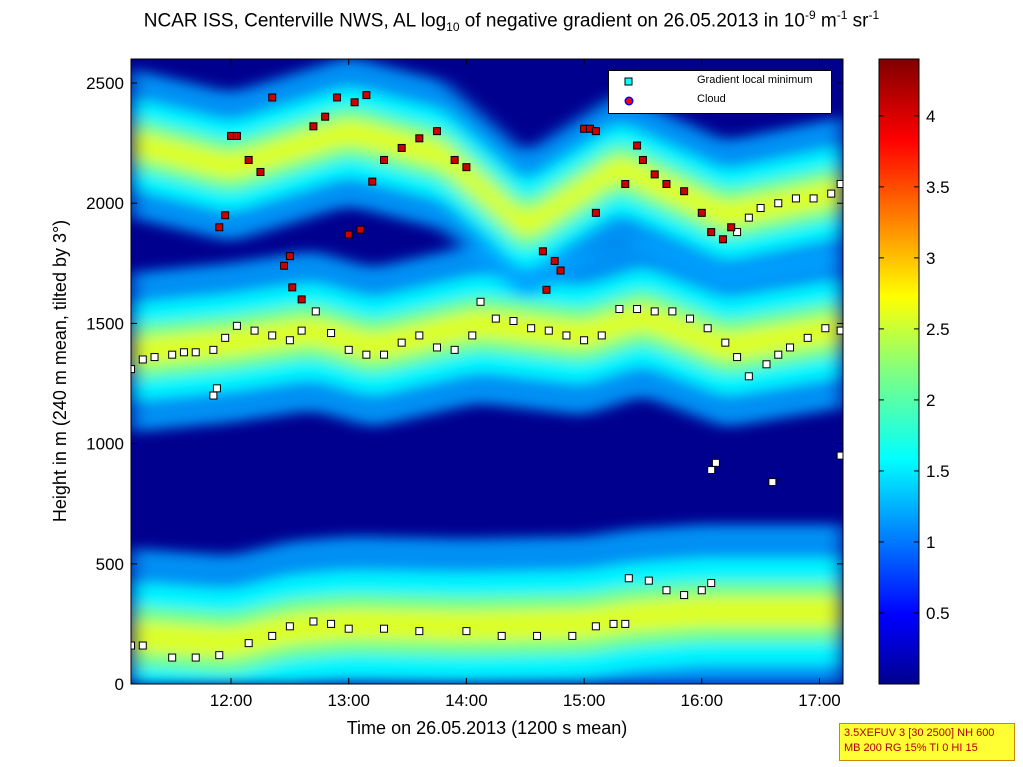 The image size is (1023, 767). What do you see at coordinates (930, 542) in the screenshot?
I see `colorbar-tick-label: 1` at bounding box center [930, 542].